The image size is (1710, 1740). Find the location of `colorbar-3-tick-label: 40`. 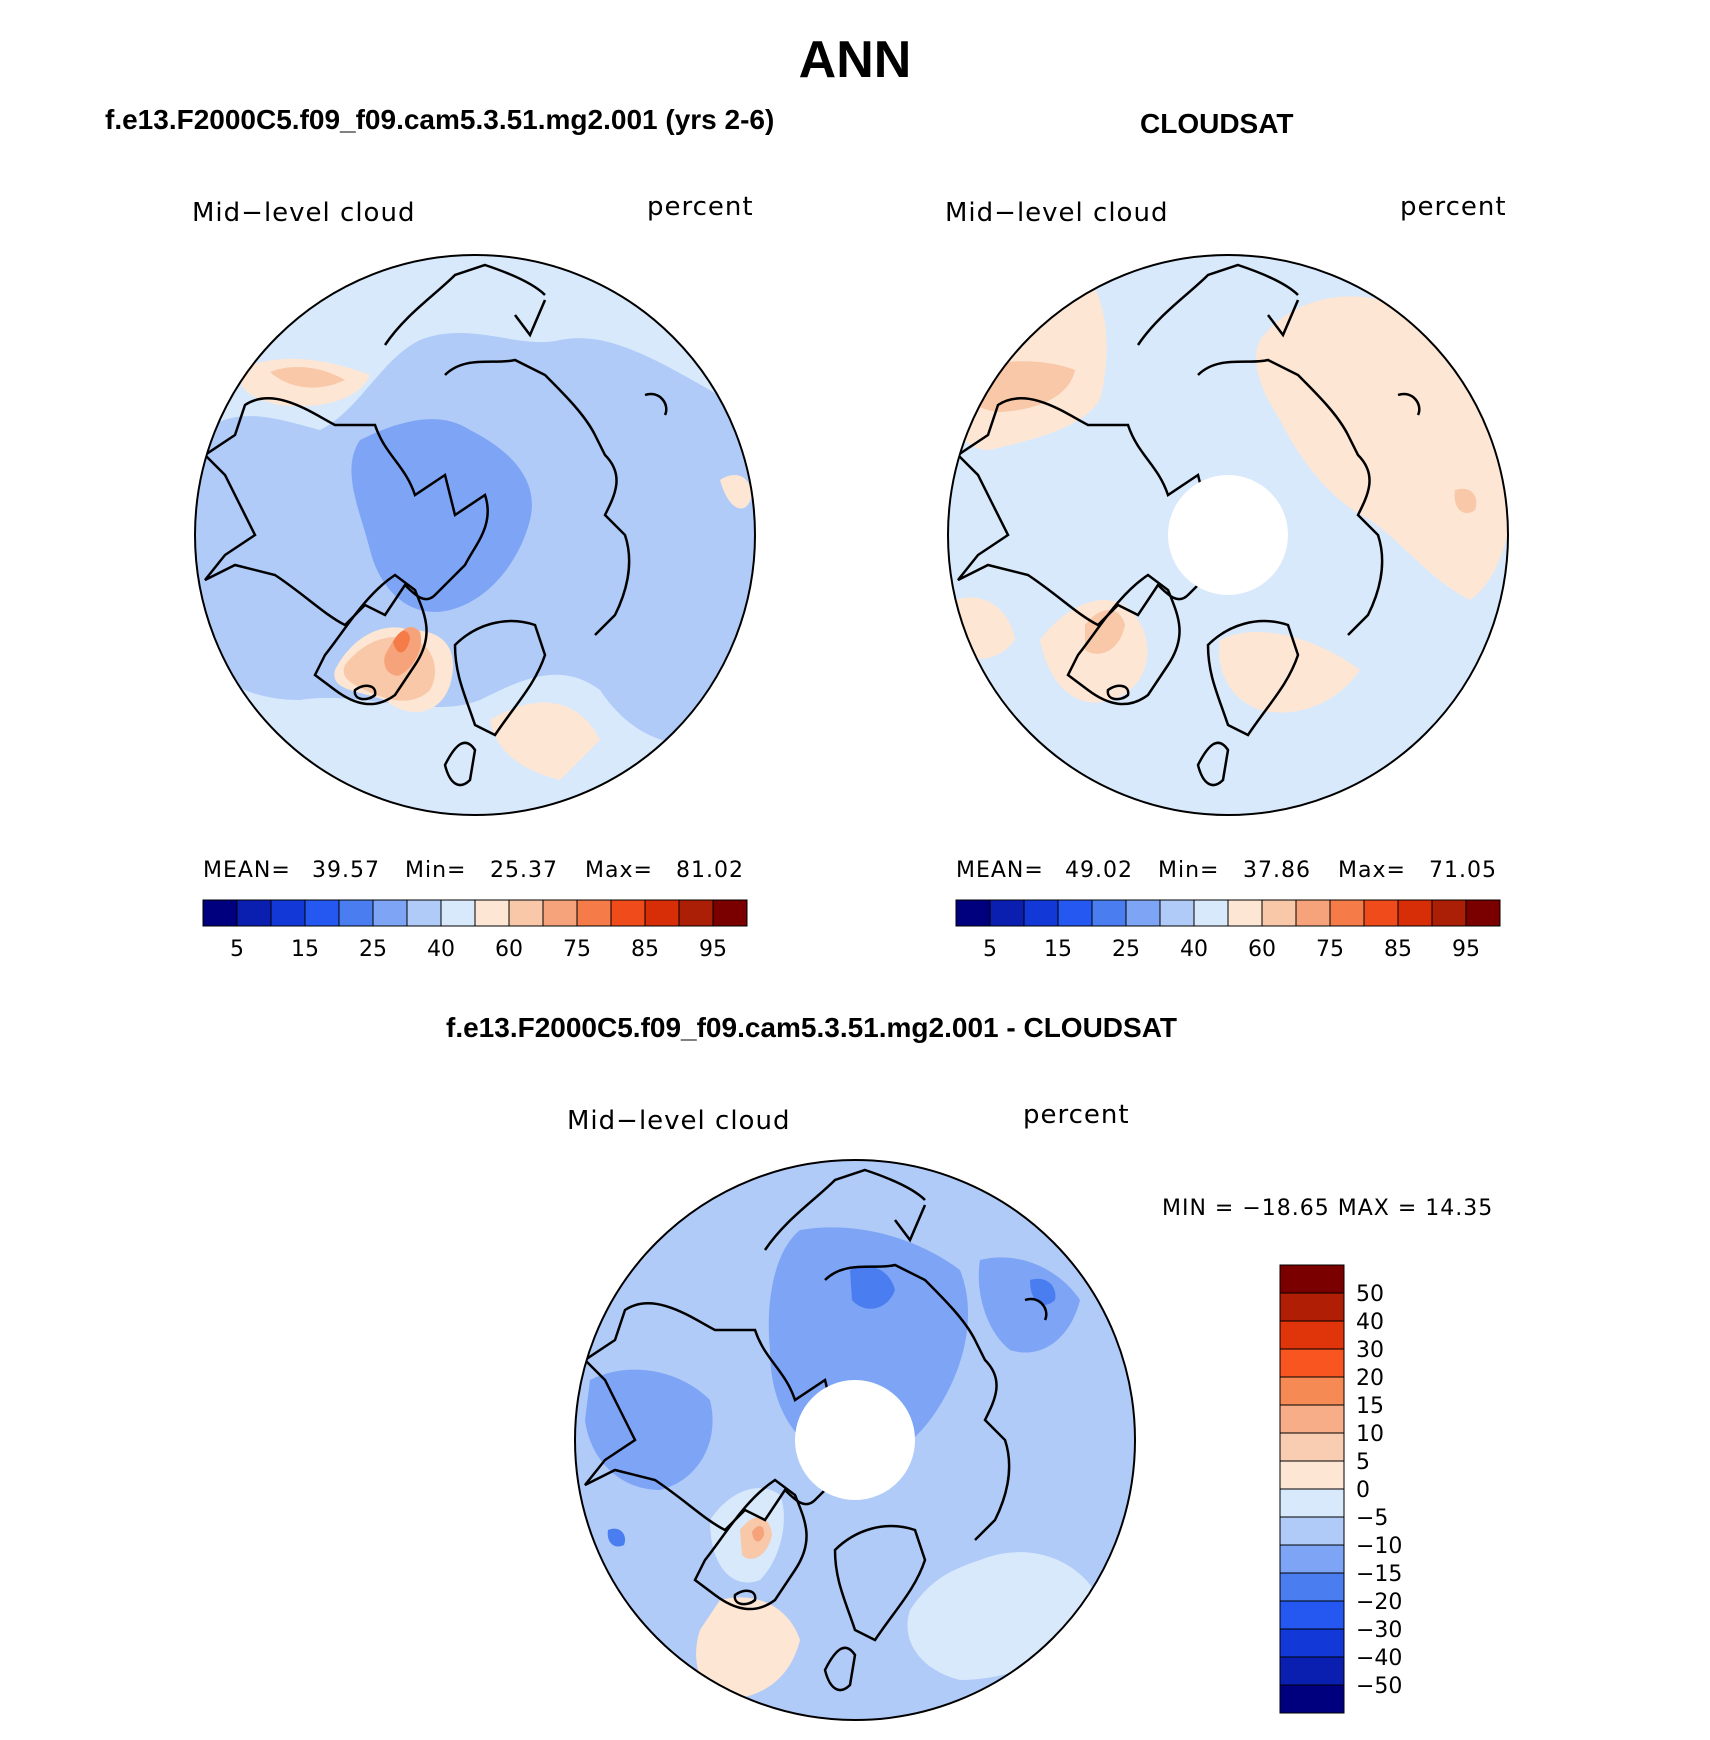

colorbar-3-tick-label: 40 is located at coordinates (1370, 1322).